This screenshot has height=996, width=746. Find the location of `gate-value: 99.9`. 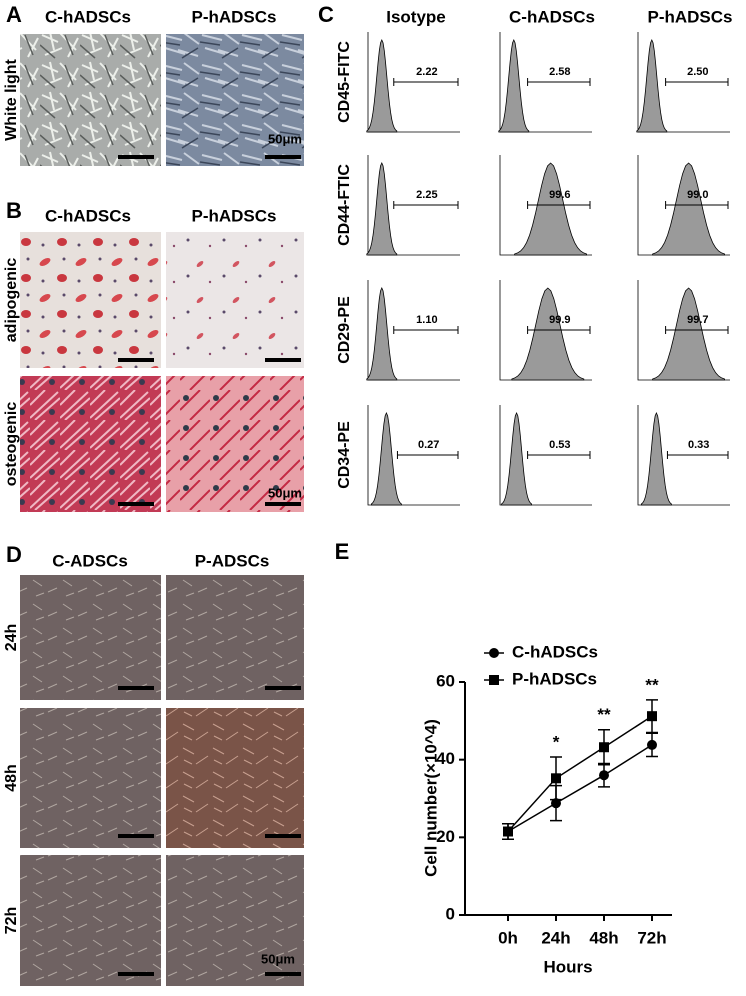

gate-value: 99.9 is located at coordinates (559, 320).